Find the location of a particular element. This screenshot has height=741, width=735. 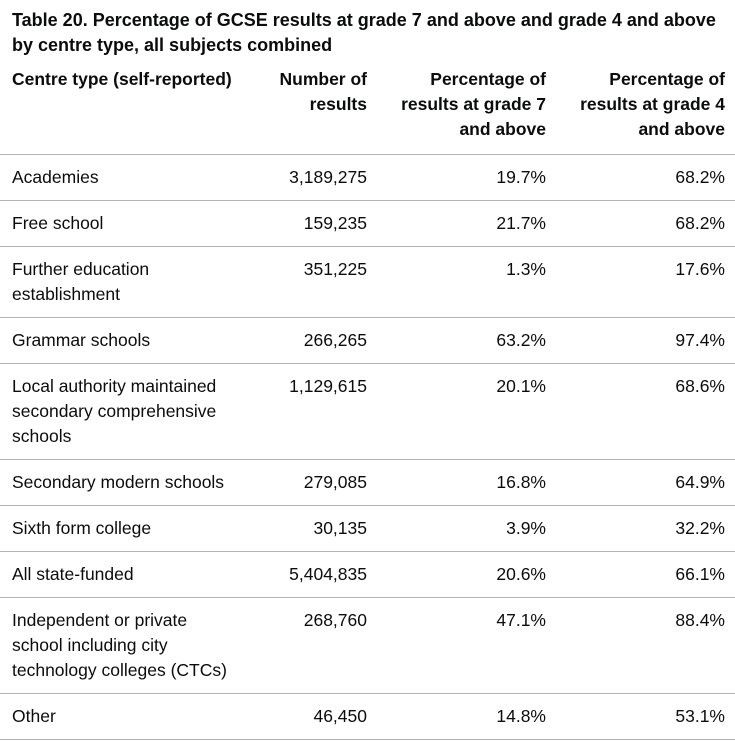

cell-centre-type: All state-funded is located at coordinates (122, 574).